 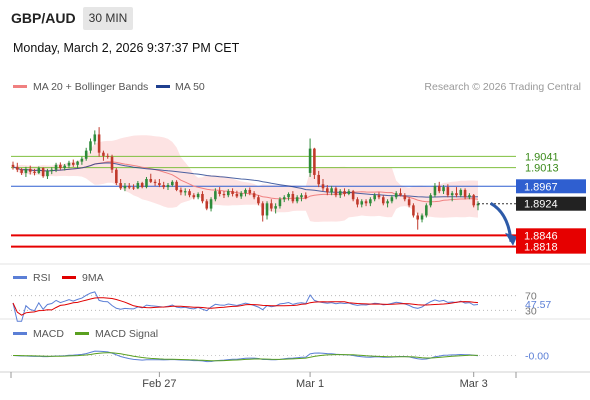 I want to click on macd-signal-legend-label: MACD Signal, so click(x=126, y=334).